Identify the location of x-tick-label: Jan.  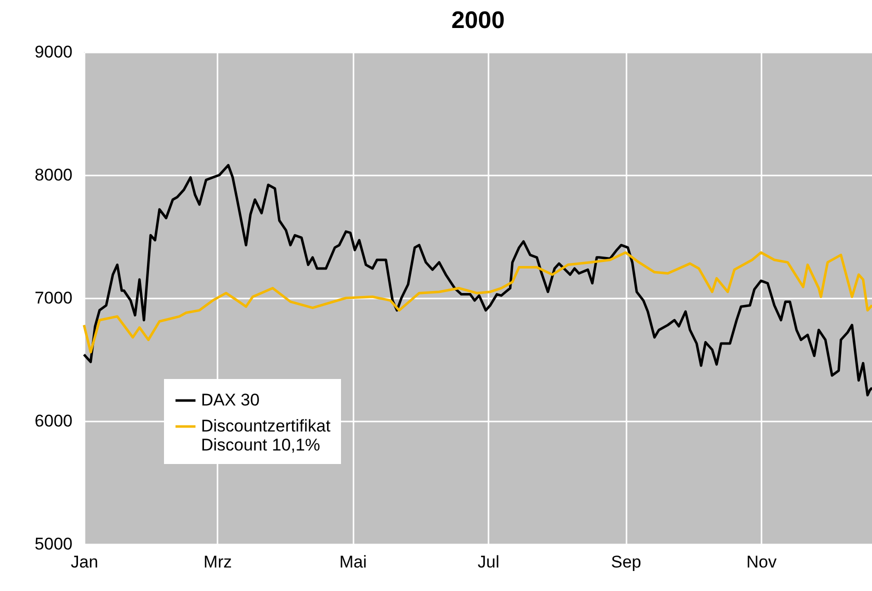
(84, 562).